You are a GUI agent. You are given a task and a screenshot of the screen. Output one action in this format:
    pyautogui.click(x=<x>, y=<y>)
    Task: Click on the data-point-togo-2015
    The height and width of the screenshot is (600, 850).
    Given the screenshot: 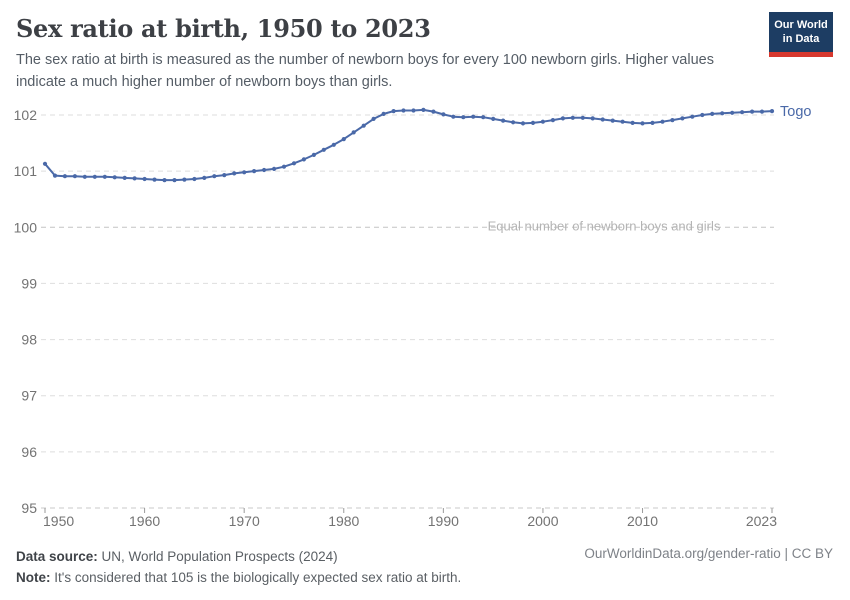 What is the action you would take?
    pyautogui.click(x=692, y=116)
    